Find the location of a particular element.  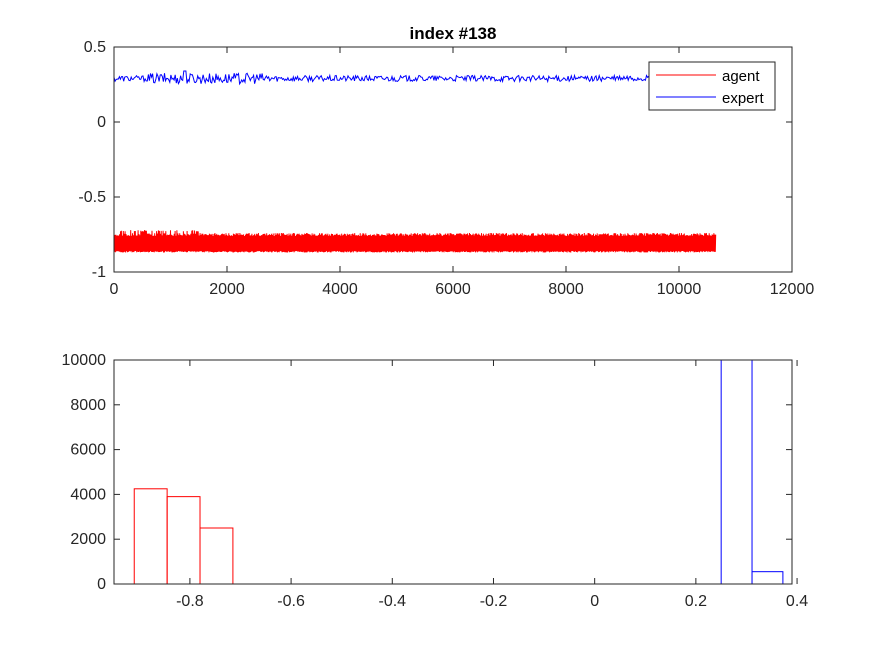

time-series-y-tick-label: -0.5 is located at coordinates (92, 197).